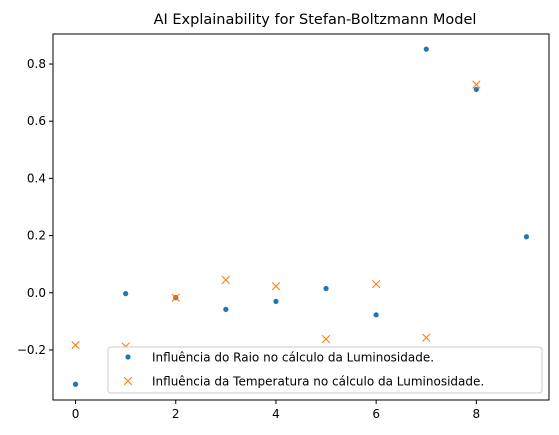  I want to click on y-tick-label: 0.8, so click(36, 64).